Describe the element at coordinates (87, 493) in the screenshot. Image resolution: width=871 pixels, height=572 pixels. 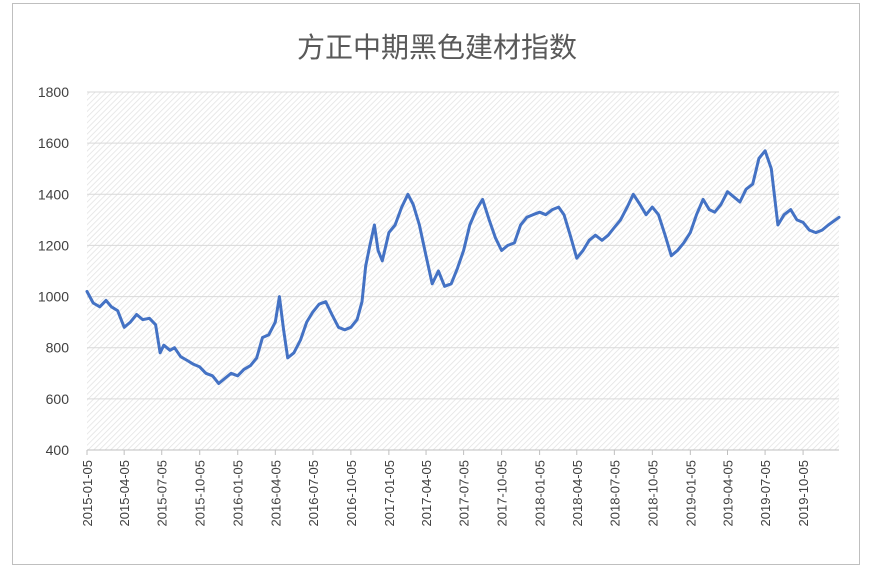
I see `x-tick-label: 2015-01-05` at that location.